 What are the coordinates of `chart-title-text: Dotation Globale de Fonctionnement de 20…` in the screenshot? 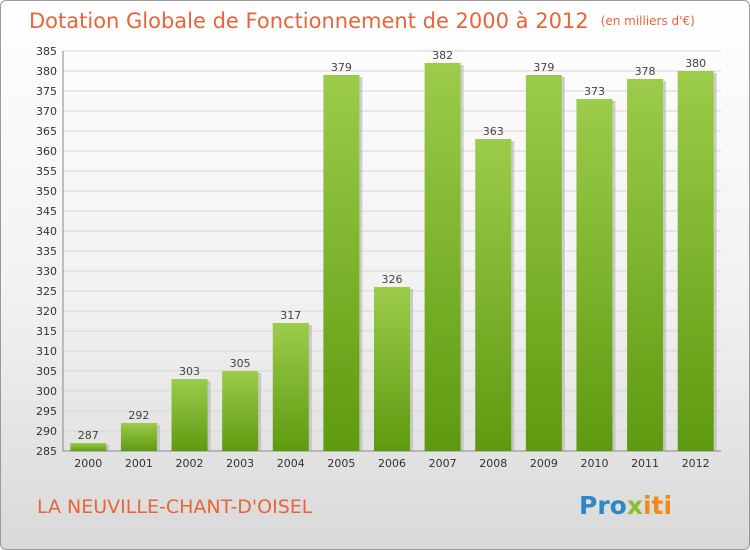 It's located at (309, 21).